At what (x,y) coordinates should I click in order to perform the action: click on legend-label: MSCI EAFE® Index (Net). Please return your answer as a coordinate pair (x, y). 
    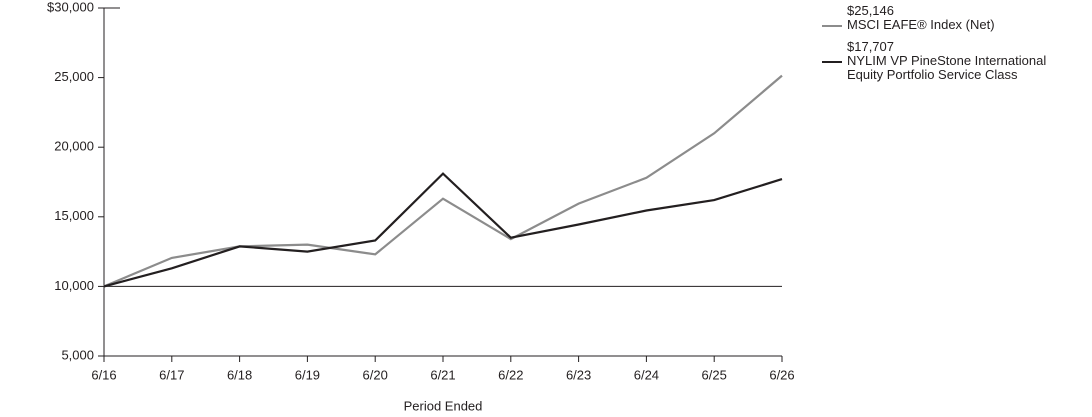
    Looking at the image, I should click on (921, 24).